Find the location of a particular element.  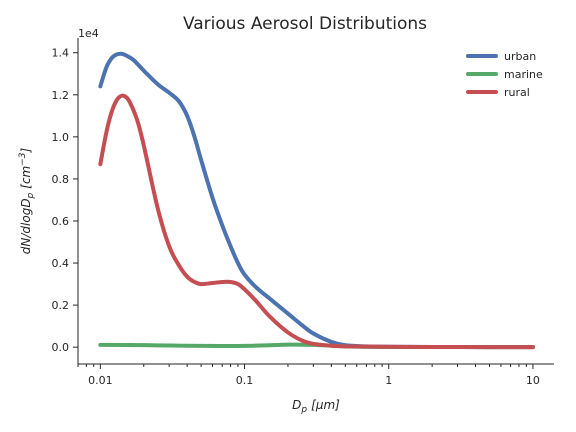

x-axis-ticks: 0.01 0.1 1 10 is located at coordinates (308, 375).